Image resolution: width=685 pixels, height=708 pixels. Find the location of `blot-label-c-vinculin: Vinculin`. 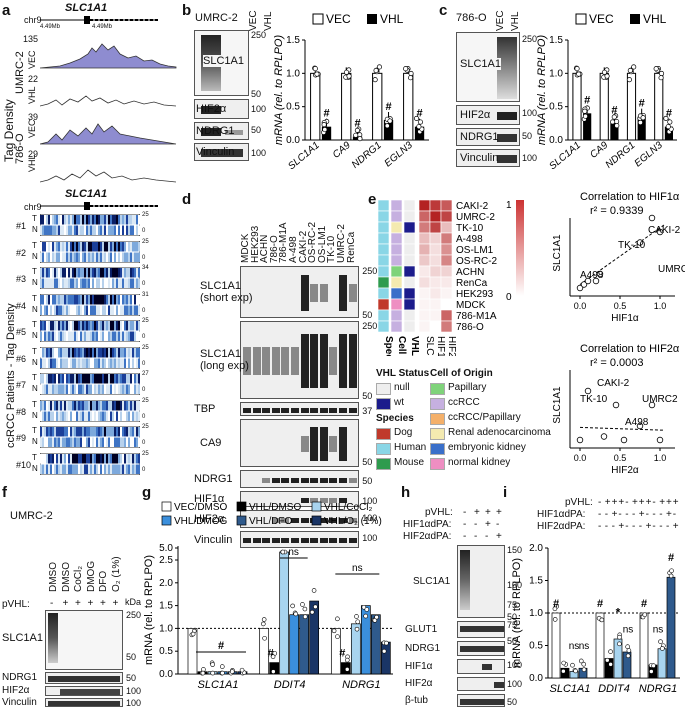

blot-label-c-vinculin: Vinculin is located at coordinates (479, 158).